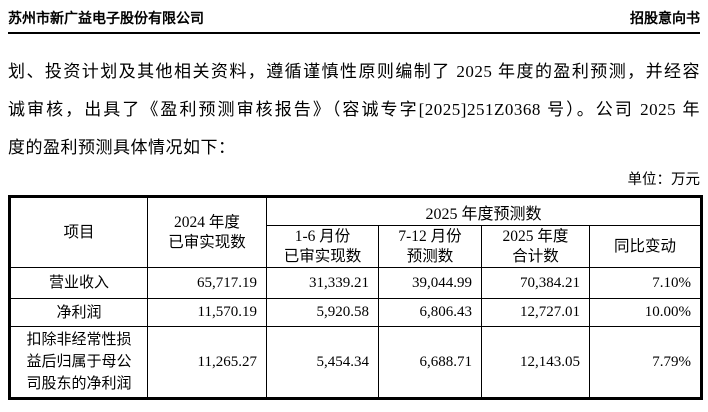  I want to click on paragraph-line-3: 度的盈利预测具体情况如下：, so click(122, 147).